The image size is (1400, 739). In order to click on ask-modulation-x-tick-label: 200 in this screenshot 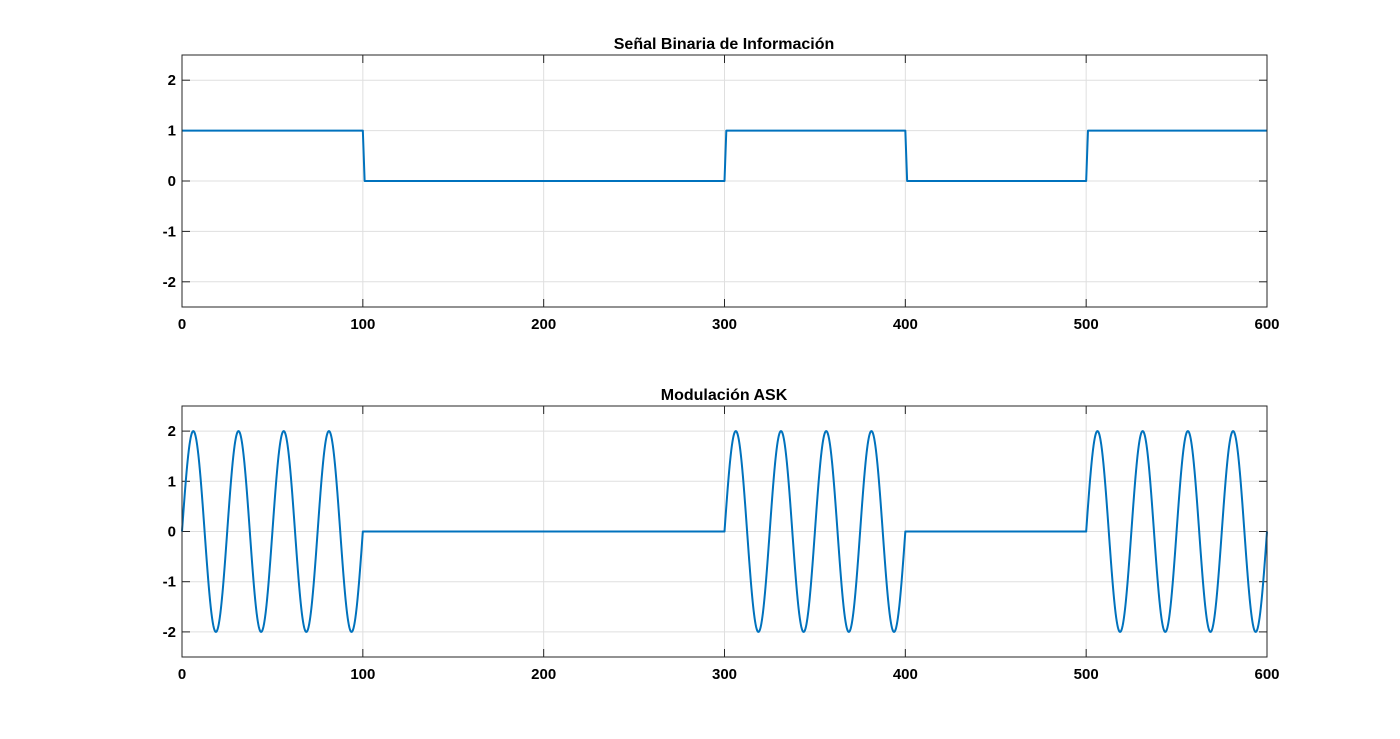, I will do `click(543, 674)`.